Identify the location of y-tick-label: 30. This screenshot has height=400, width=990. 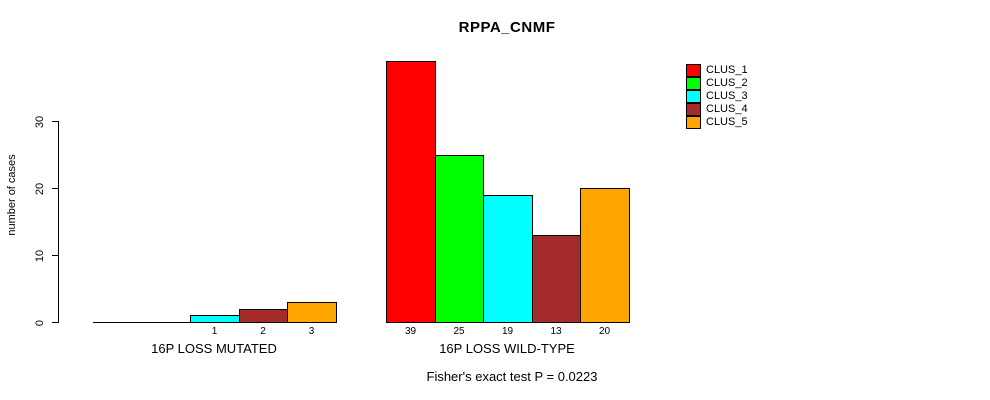
(40, 121).